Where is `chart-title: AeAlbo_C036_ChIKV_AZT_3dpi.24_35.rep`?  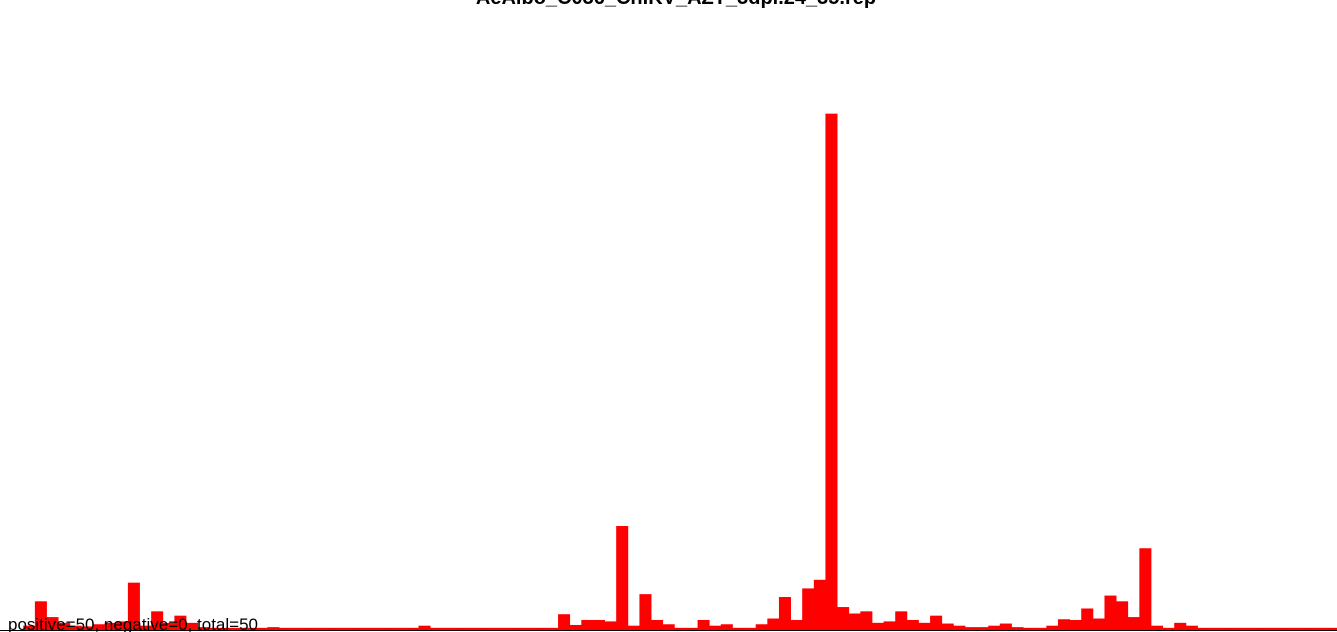
chart-title: AeAlbo_C036_ChIKV_AZT_3dpi.24_35.rep is located at coordinates (676, 4).